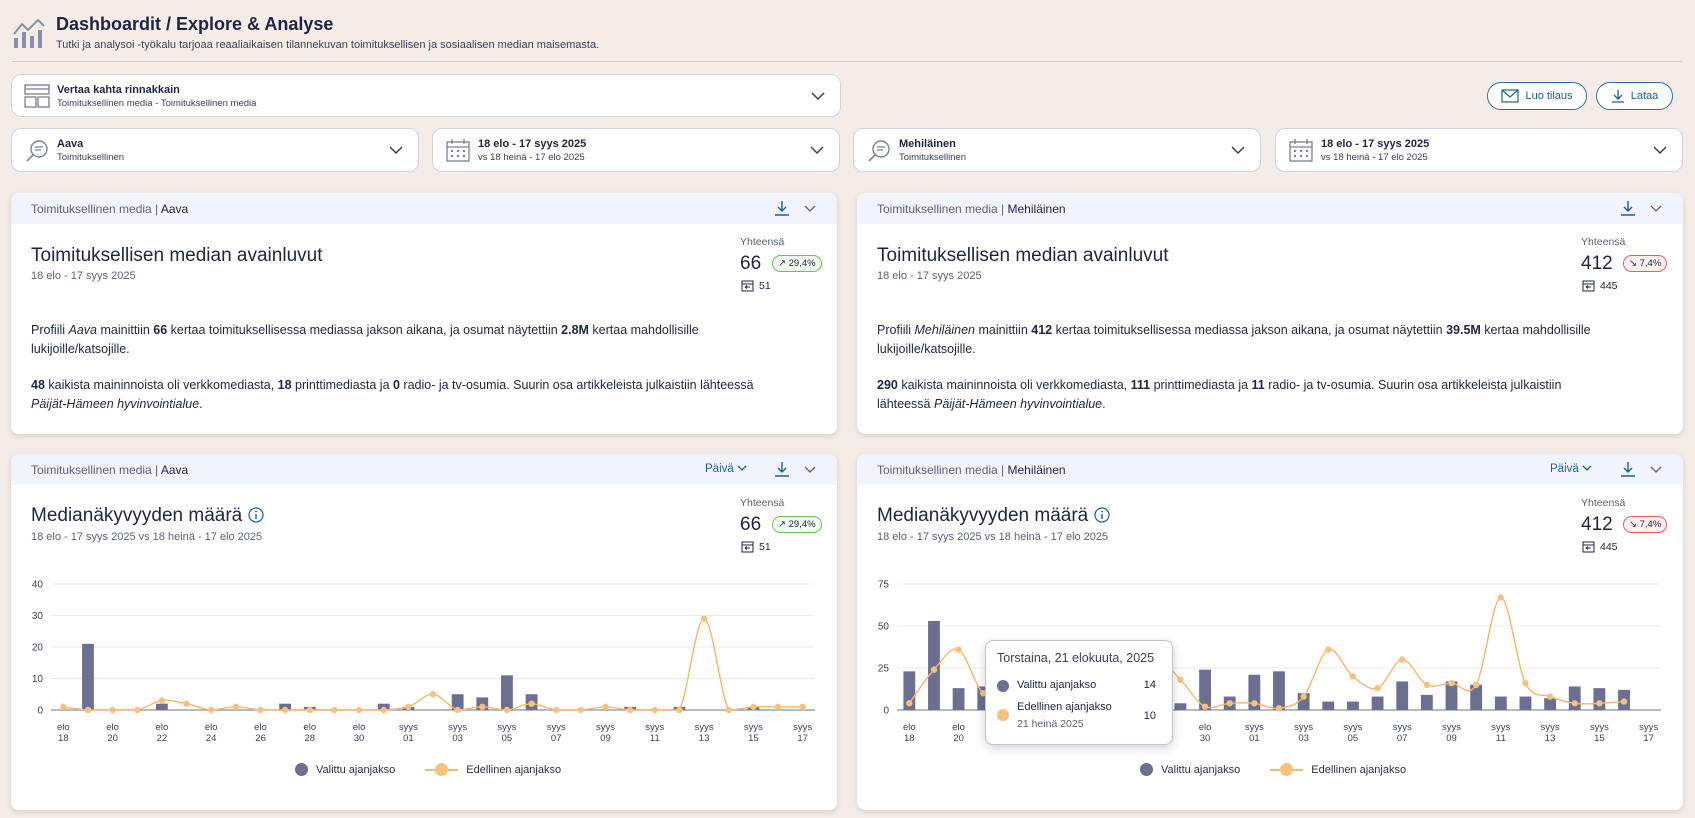 Image resolution: width=1695 pixels, height=818 pixels. Describe the element at coordinates (29, 33) in the screenshot. I see `analytics-logo-icon` at that location.